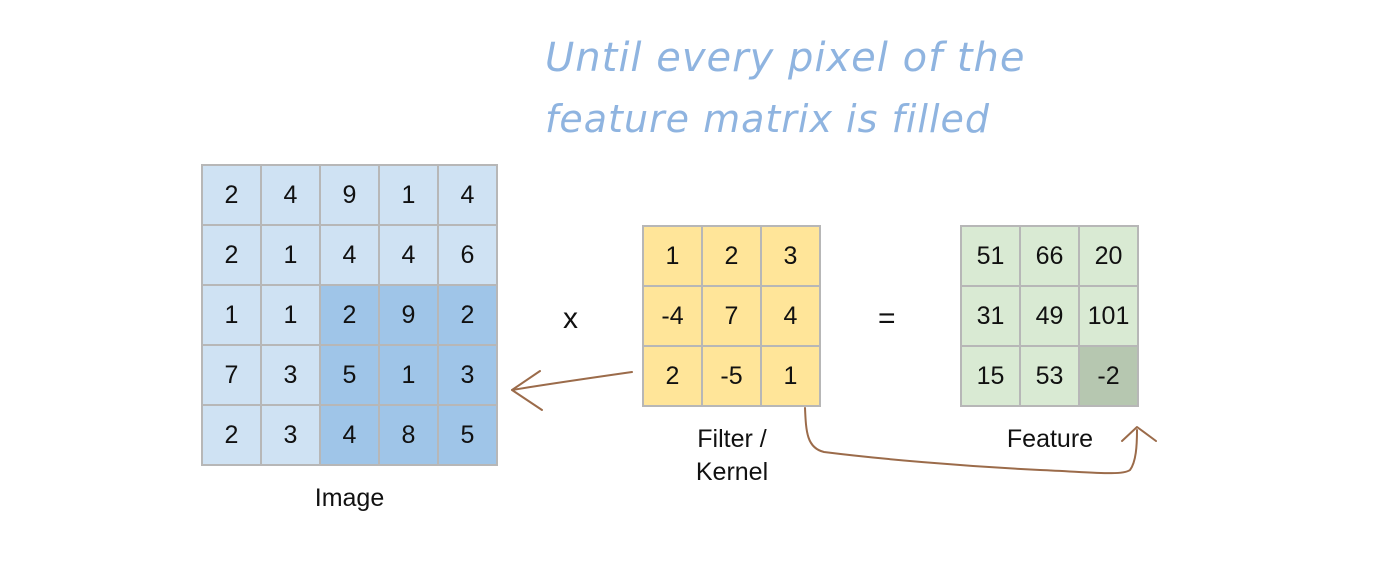 The width and height of the screenshot is (1400, 571). Describe the element at coordinates (527, 390) in the screenshot. I see `return-arrow-head` at that location.